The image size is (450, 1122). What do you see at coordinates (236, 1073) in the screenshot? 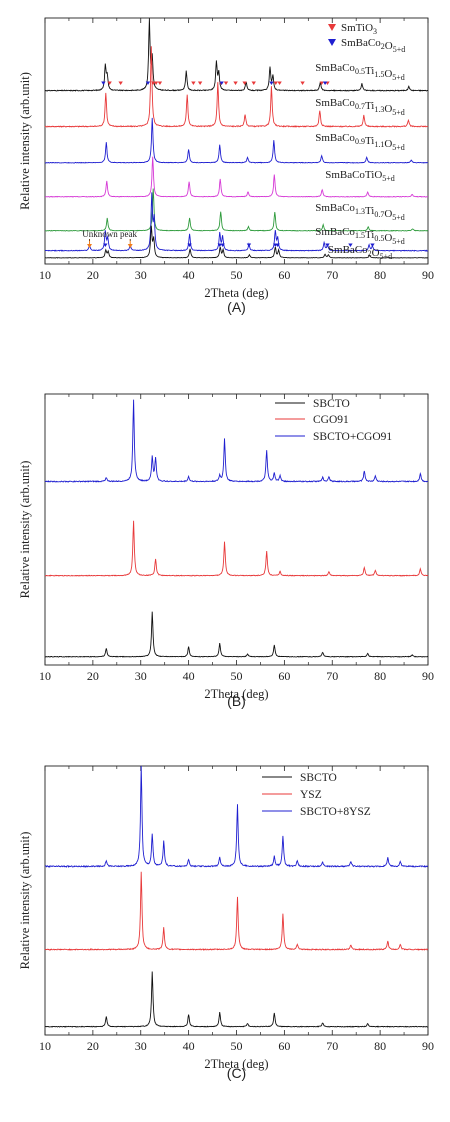
I see `panel-label: (C)` at bounding box center [236, 1073].